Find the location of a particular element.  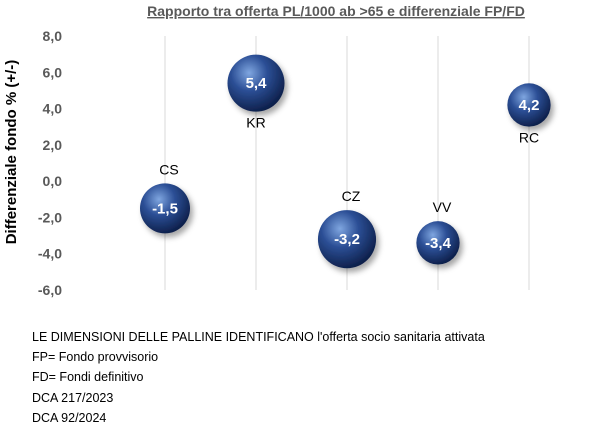

bubble-cs is located at coordinates (165, 208).